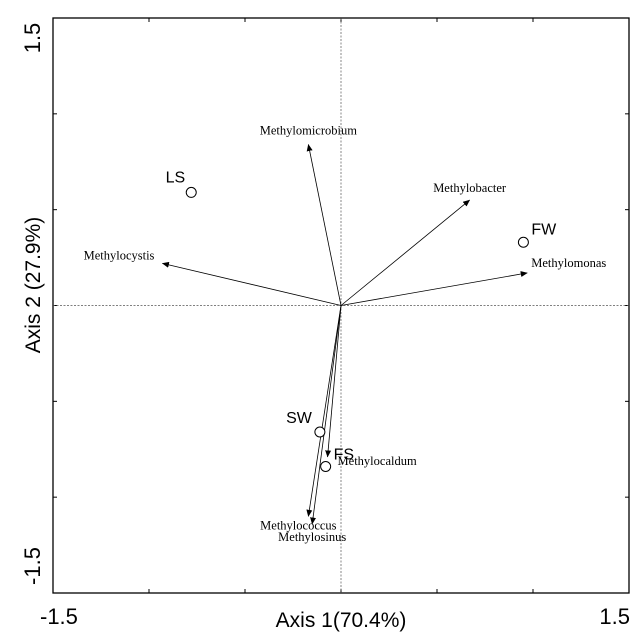 The height and width of the screenshot is (633, 632). What do you see at coordinates (191, 192) in the screenshot?
I see `site-point-ls` at bounding box center [191, 192].